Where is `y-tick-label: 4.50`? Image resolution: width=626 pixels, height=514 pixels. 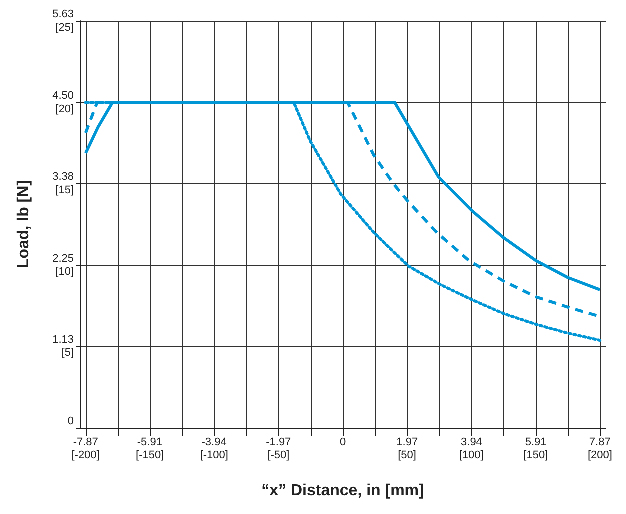 y-tick-label: 4.50 is located at coordinates (63, 96).